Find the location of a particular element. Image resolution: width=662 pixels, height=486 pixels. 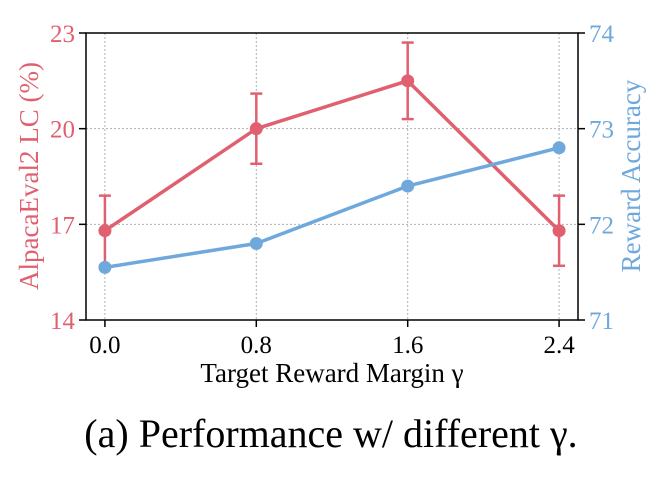

y-left-tick-label: 14 is located at coordinates (63, 321).